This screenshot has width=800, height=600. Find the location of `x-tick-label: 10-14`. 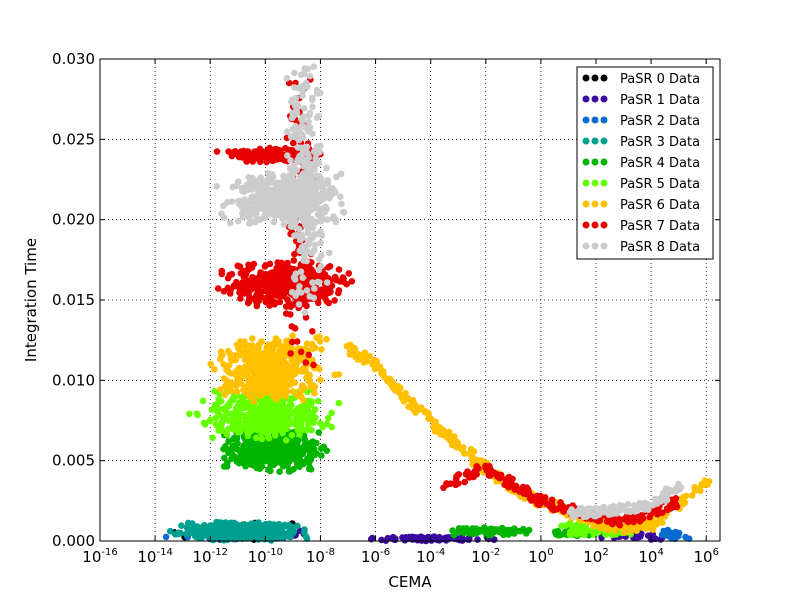

x-tick-label: 10-14 is located at coordinates (154, 556).